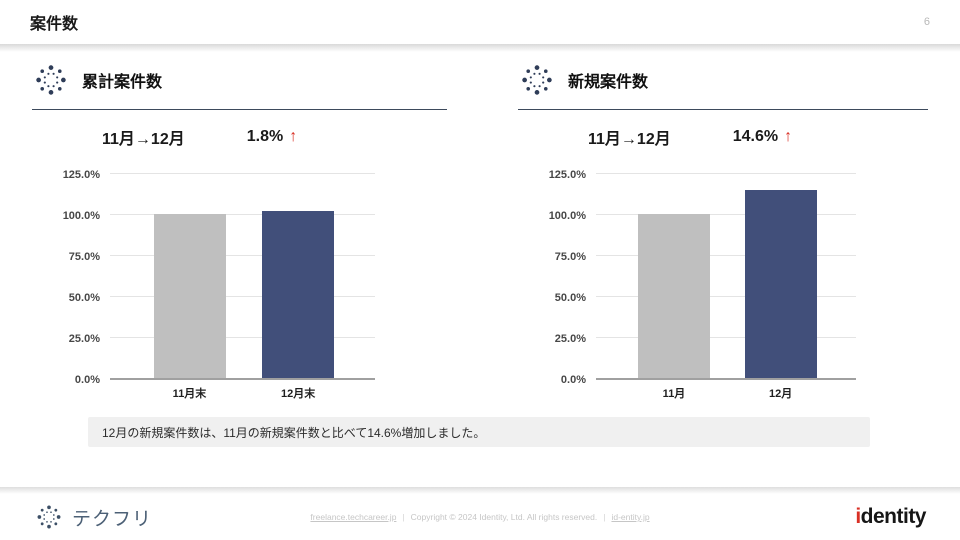 Image resolution: width=960 pixels, height=540 pixels. I want to click on x-axis: 11月末 12月末, so click(242, 391).